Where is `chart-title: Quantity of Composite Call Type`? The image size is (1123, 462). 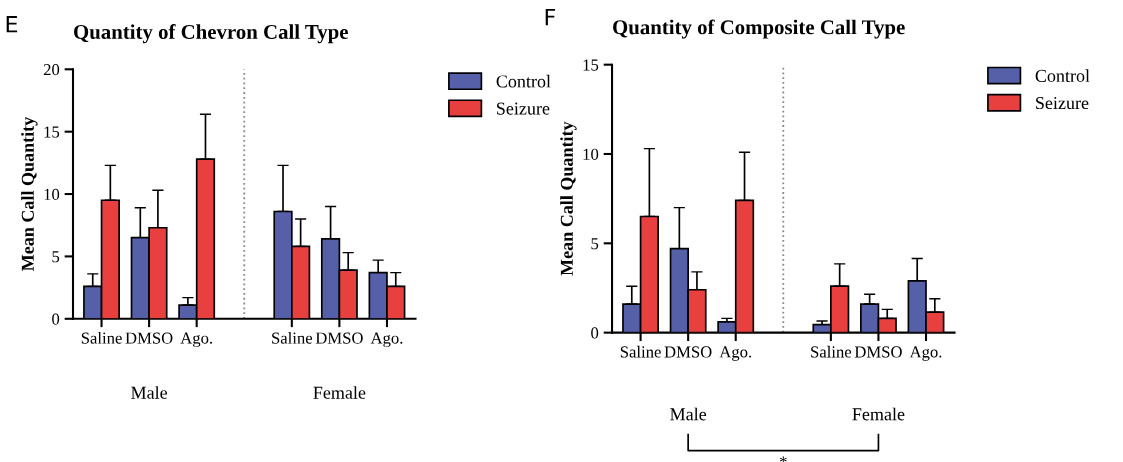
chart-title: Quantity of Composite Call Type is located at coordinates (759, 29).